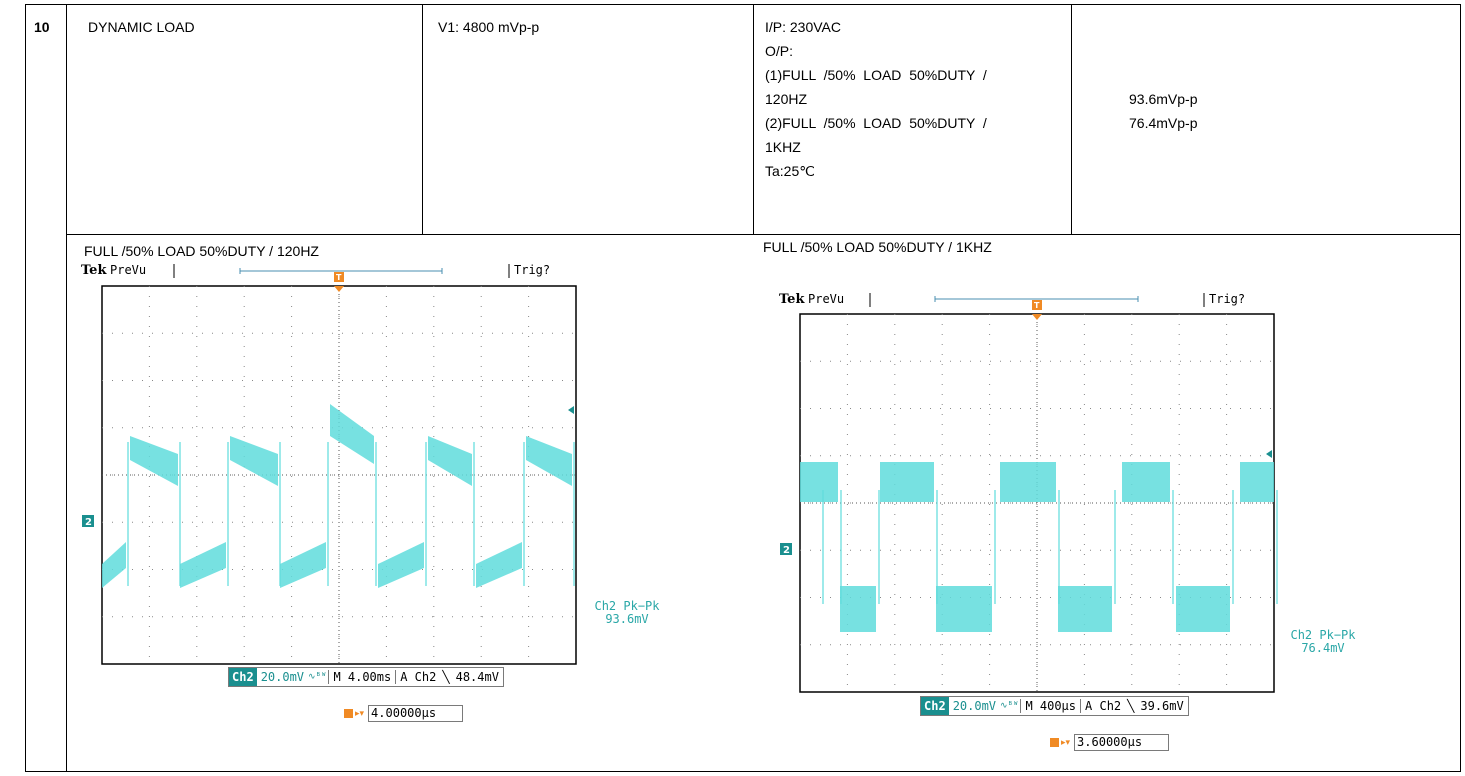 The image size is (1465, 776). I want to click on condition-line: (2)FULL /50% LOAD 50%DUTY /, so click(876, 123).